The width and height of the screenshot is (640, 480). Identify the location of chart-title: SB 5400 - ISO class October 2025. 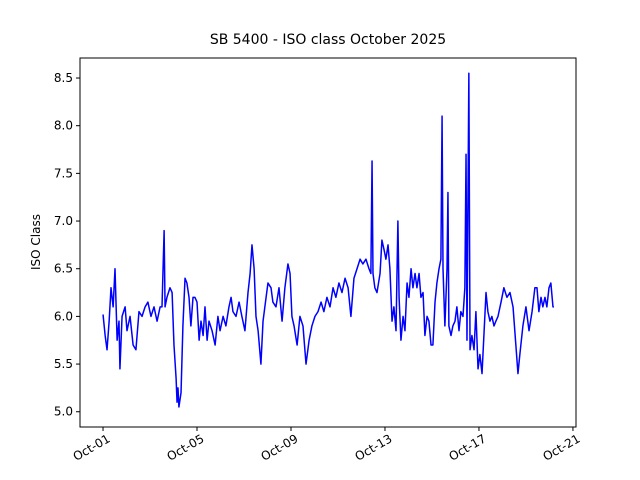
(328, 40).